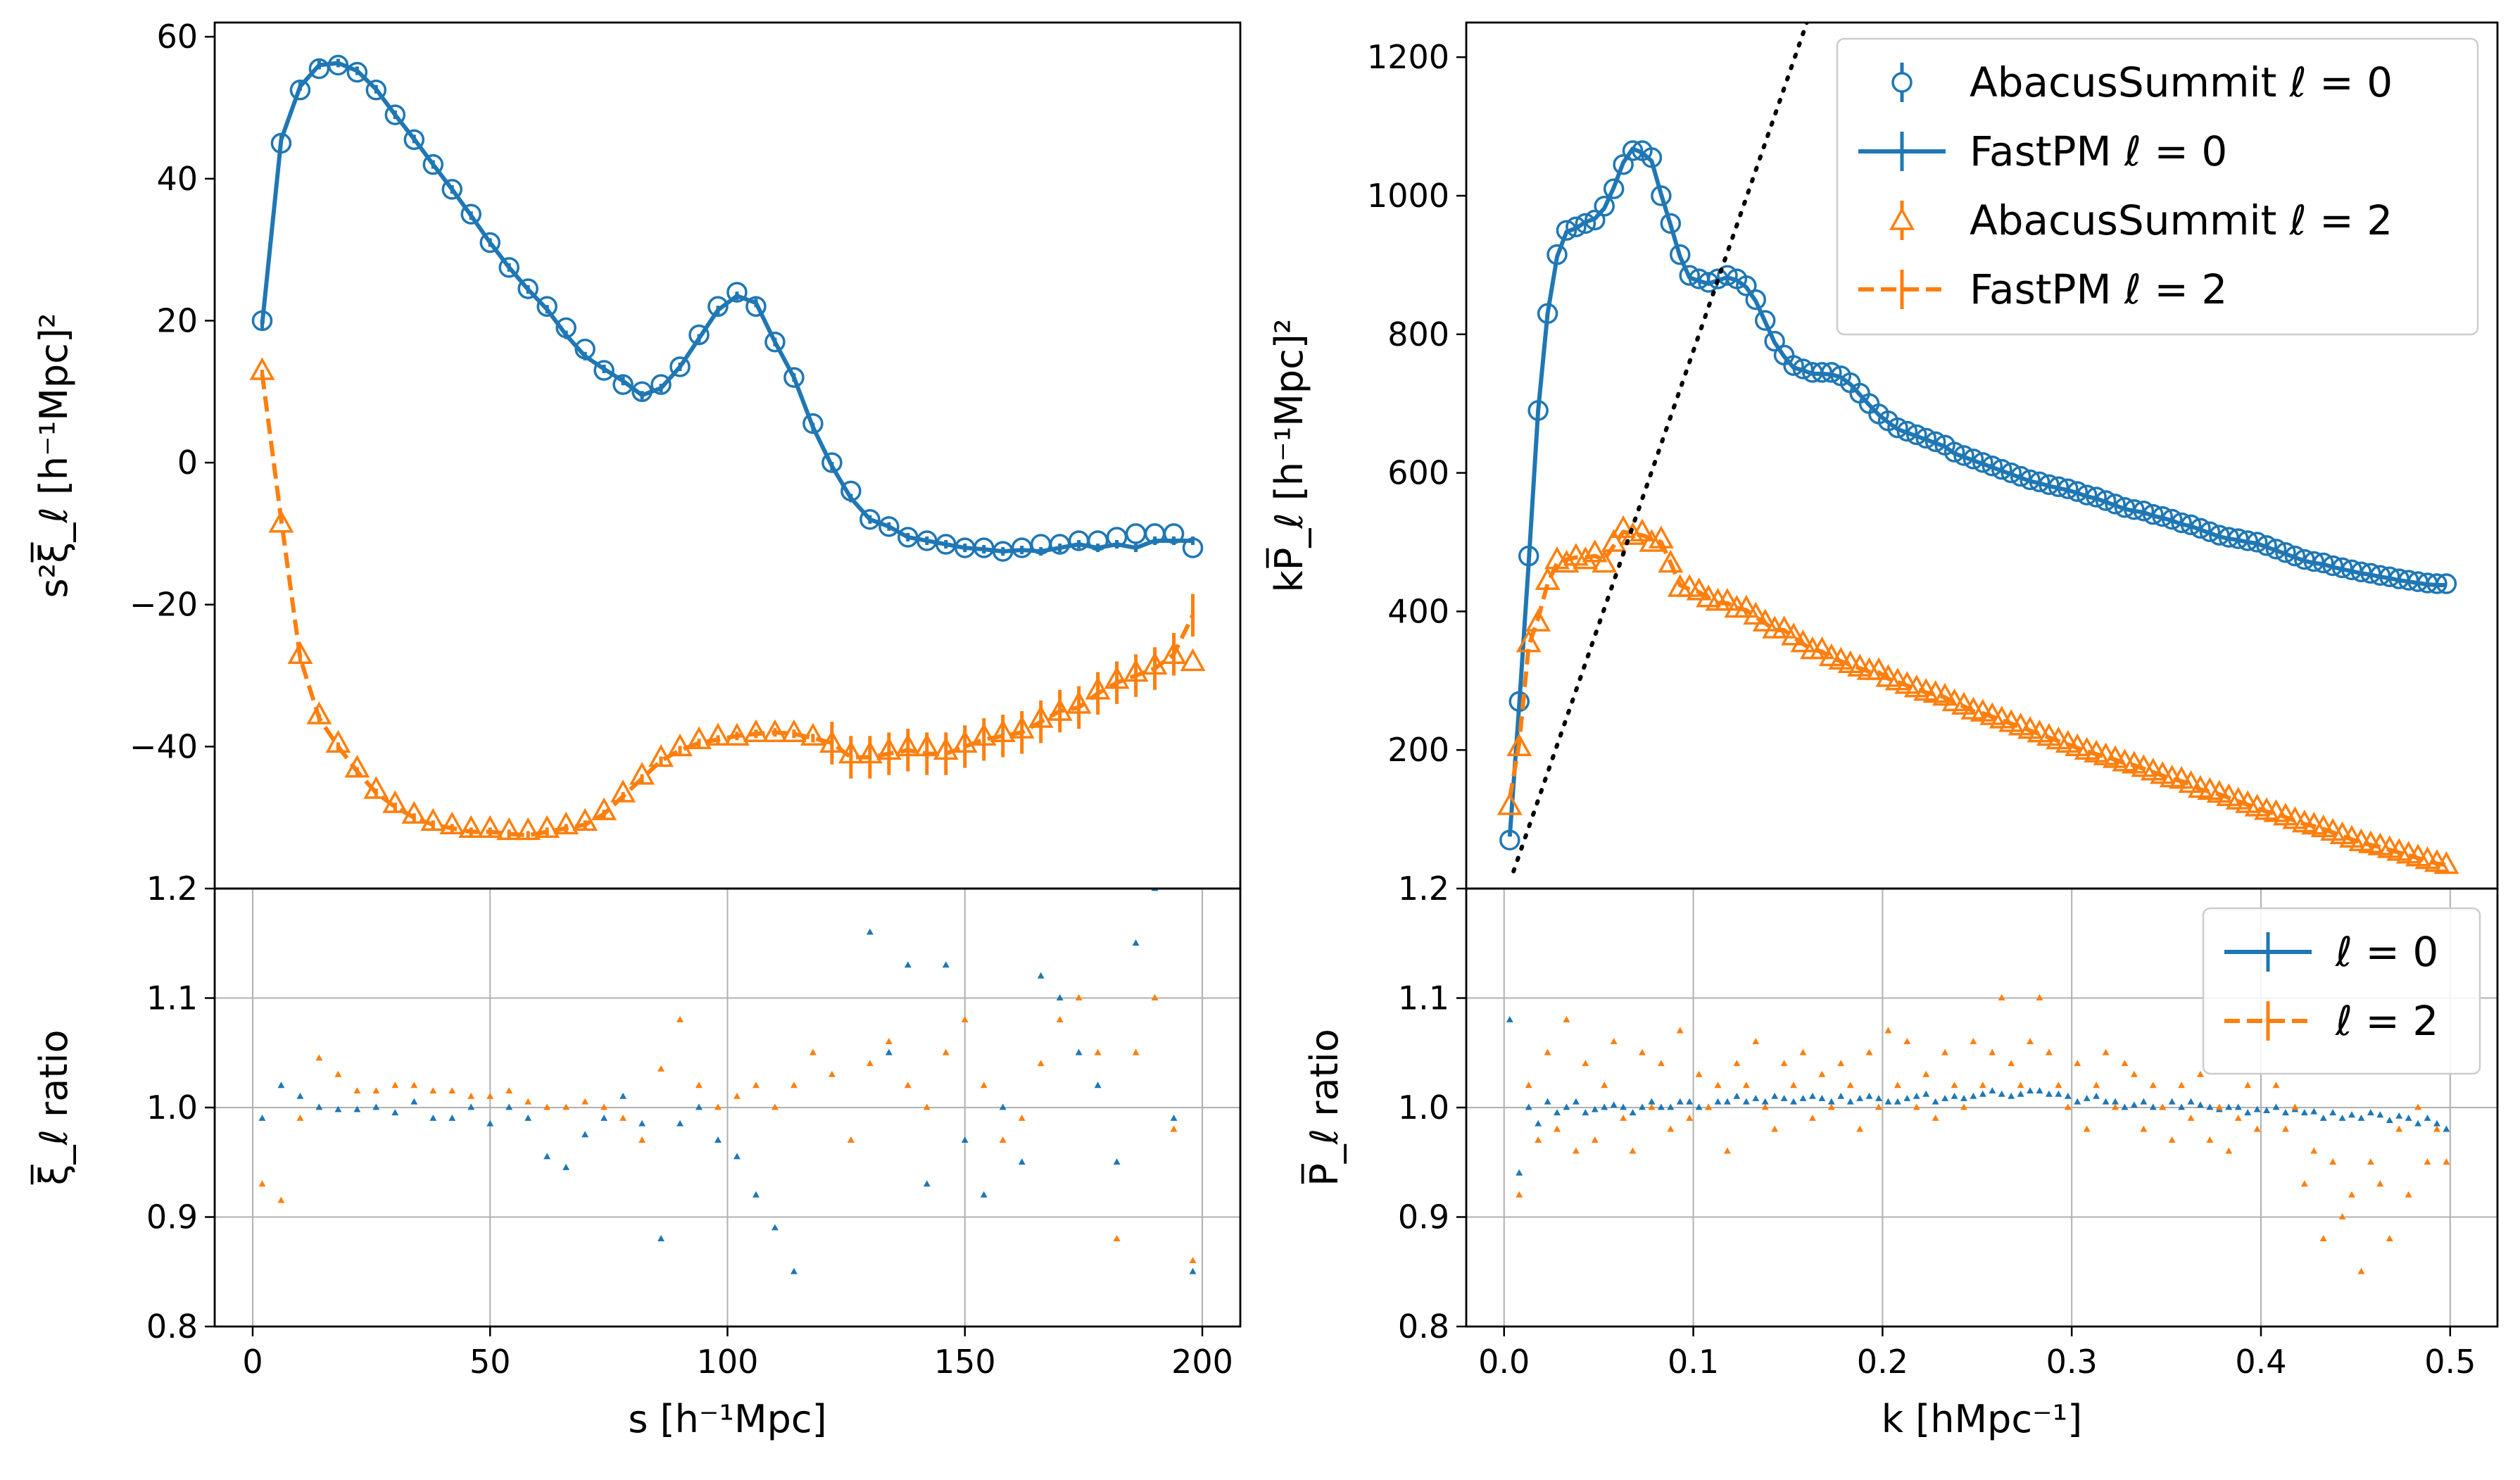 The width and height of the screenshot is (2520, 1480). I want to click on y-tick-label: −20, so click(164, 605).